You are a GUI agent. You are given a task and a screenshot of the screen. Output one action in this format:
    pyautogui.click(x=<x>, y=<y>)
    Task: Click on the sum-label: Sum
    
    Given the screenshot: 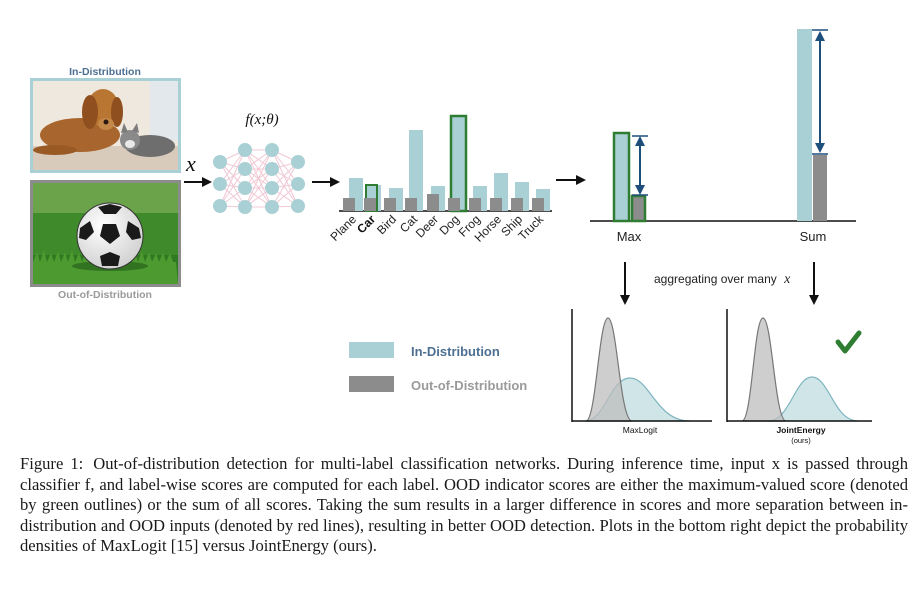 What is the action you would take?
    pyautogui.click(x=813, y=236)
    